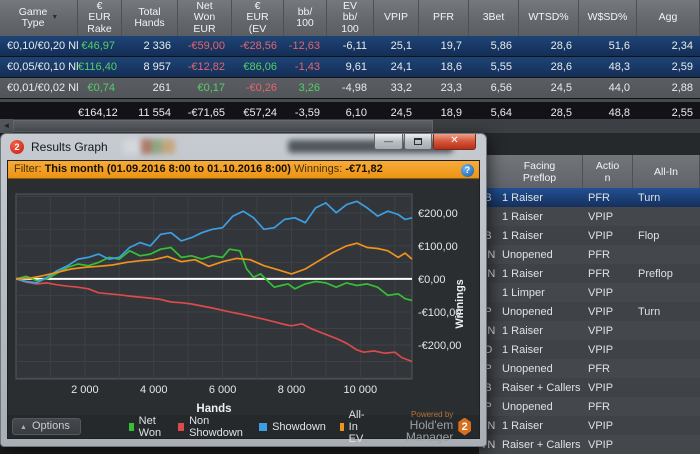 The height and width of the screenshot is (454, 700). Describe the element at coordinates (401, 88) in the screenshot. I see `table-cell: 33,2` at that location.